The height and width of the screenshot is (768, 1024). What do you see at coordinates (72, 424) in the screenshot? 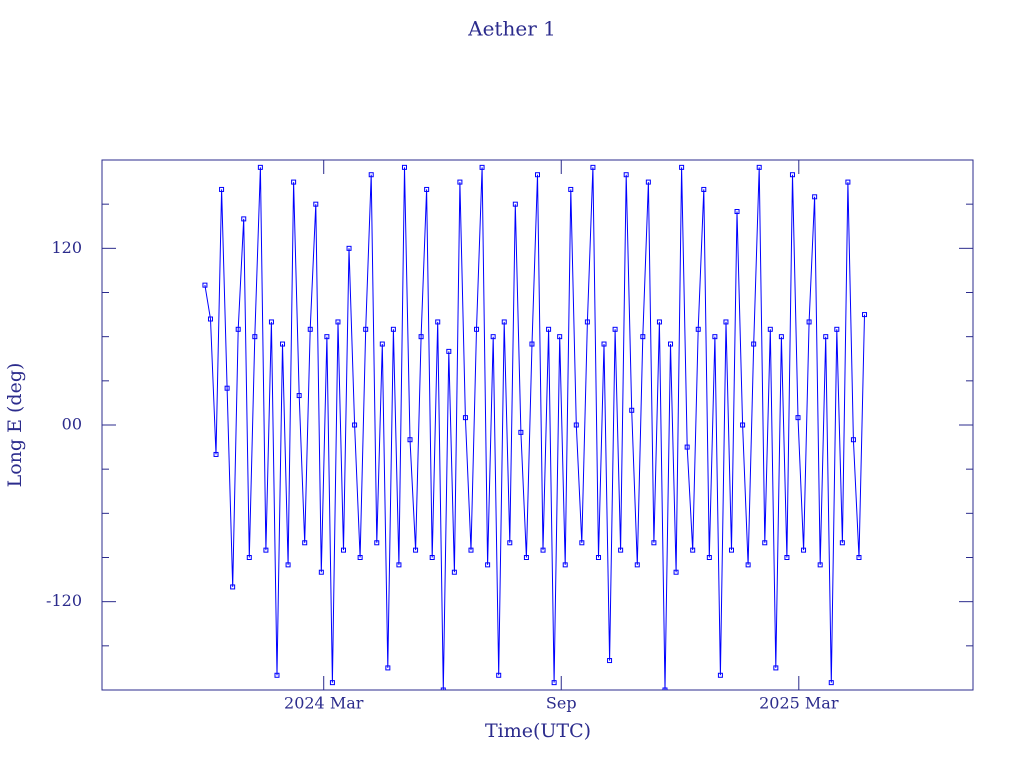
I see `y-tick-label: 00` at bounding box center [72, 424].